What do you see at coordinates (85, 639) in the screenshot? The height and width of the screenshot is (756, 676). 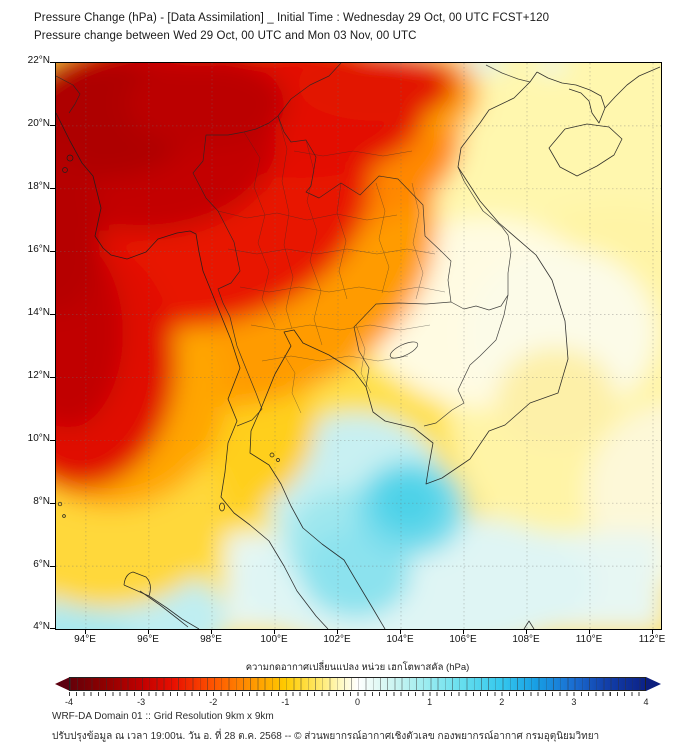 I see `x-axis-label: 94°E` at bounding box center [85, 639].